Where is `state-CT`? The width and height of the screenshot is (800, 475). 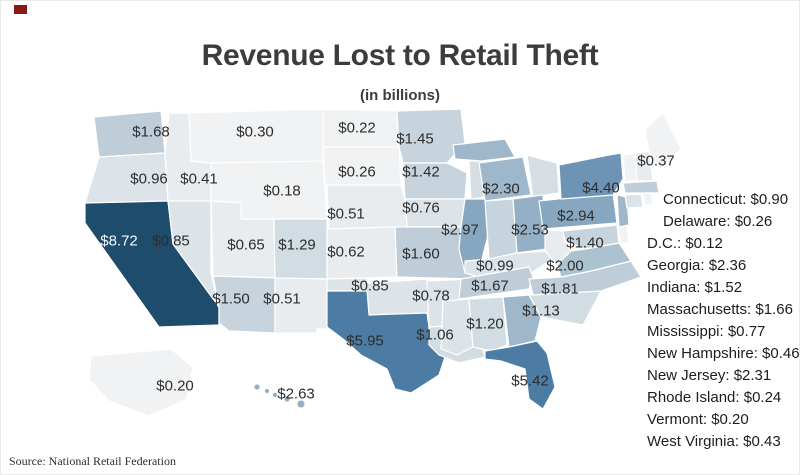
state-CT is located at coordinates (634, 201).